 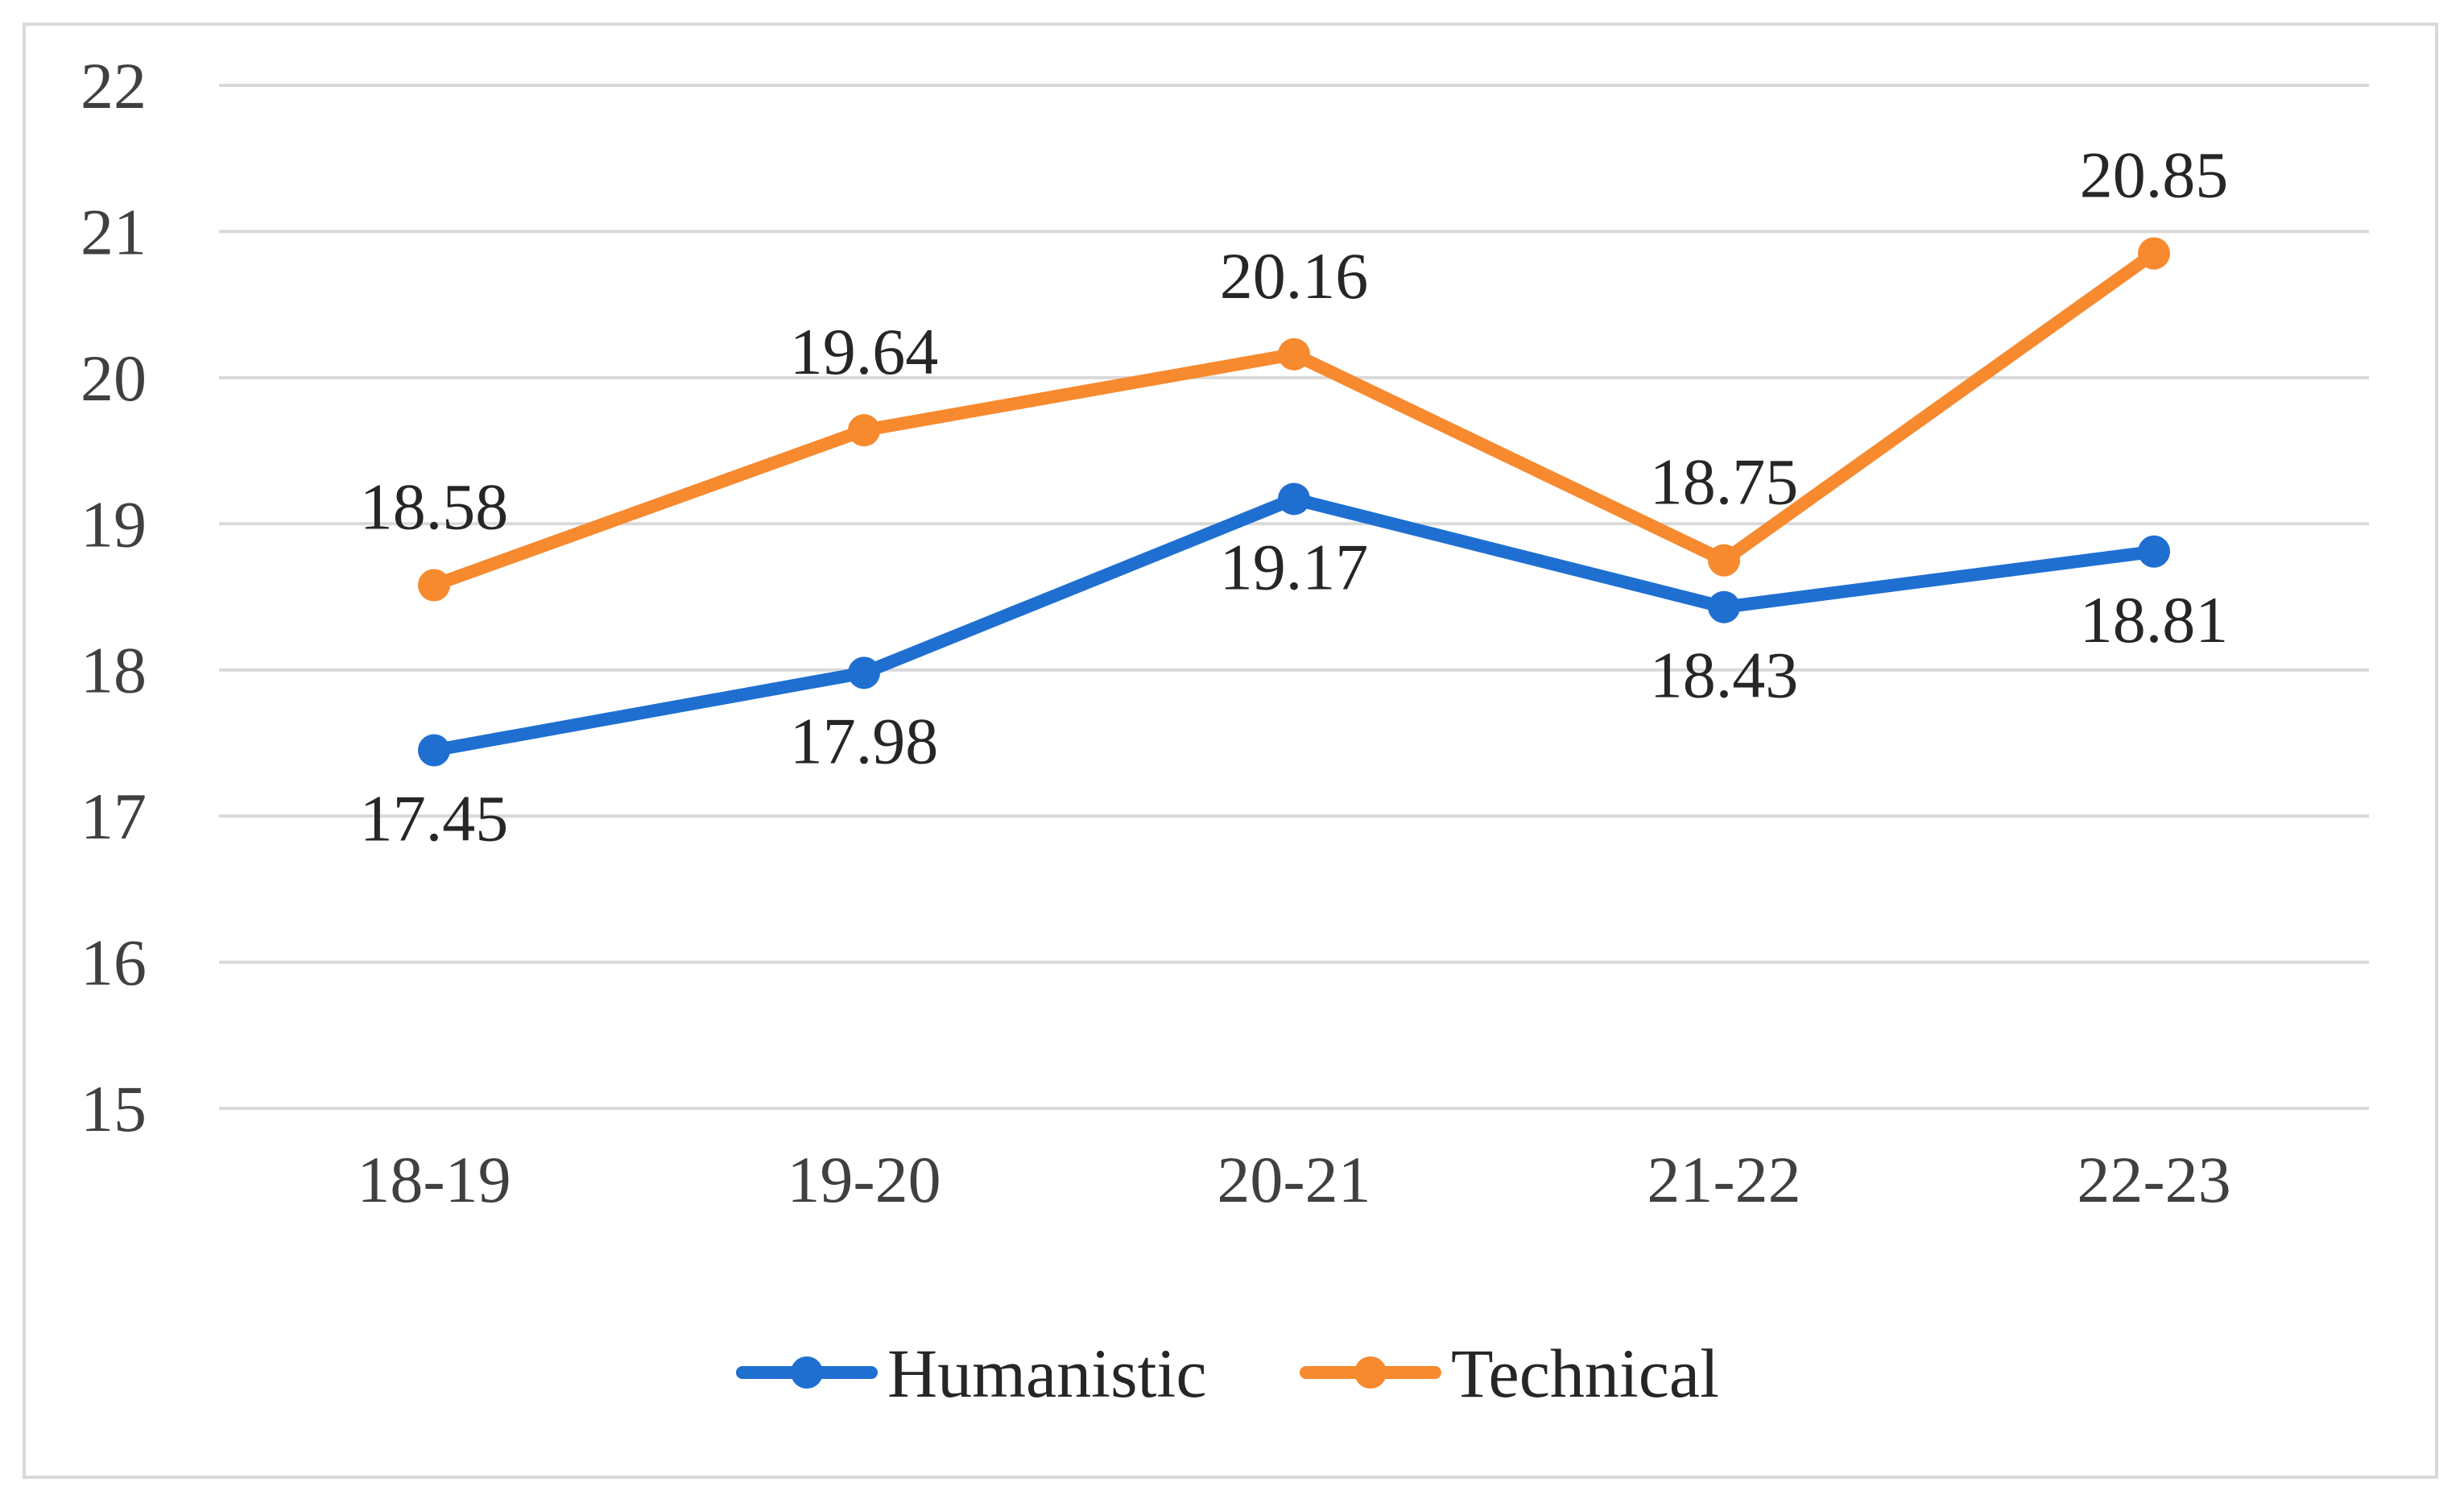 I want to click on y-tick-label: 22, so click(x=114, y=85).